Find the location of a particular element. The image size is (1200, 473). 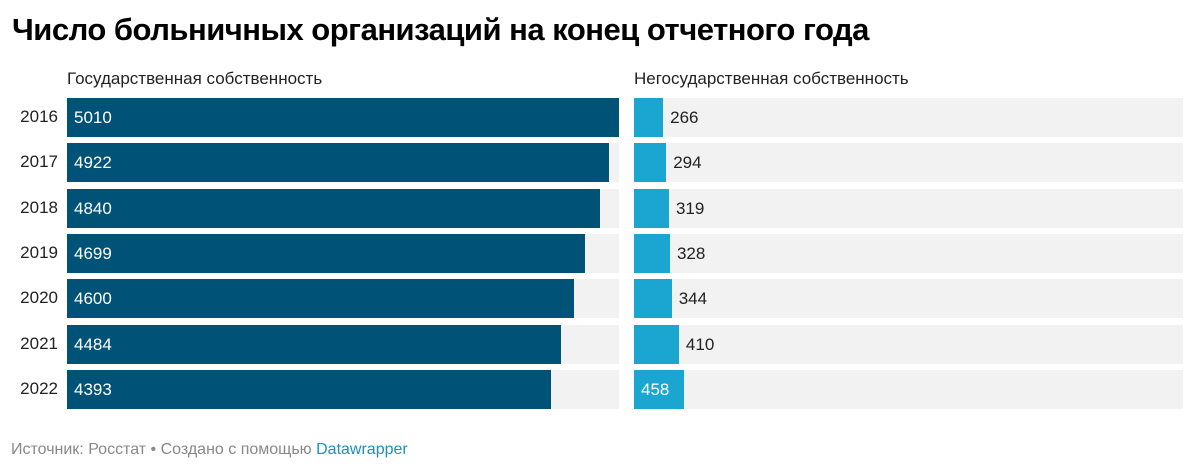

year-label: 2020 is located at coordinates (39, 298).